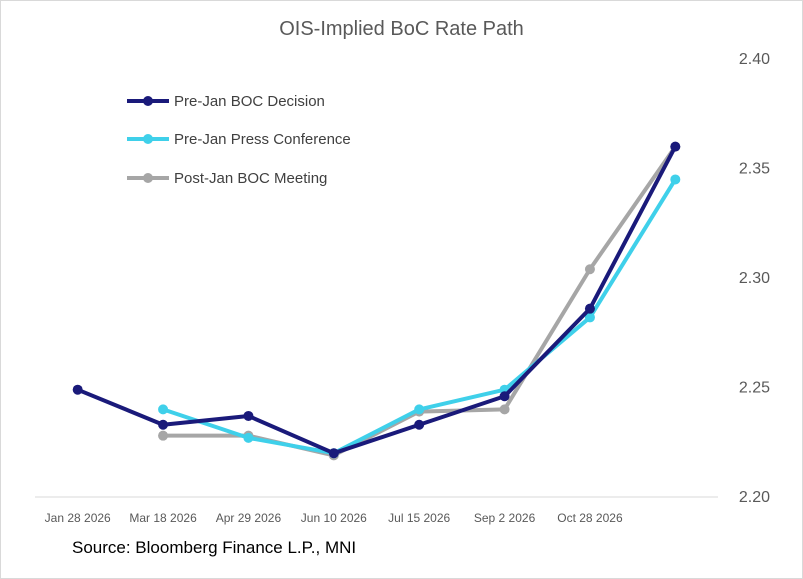 This screenshot has width=803, height=579. Describe the element at coordinates (419, 518) in the screenshot. I see `x-tick-label: Jul 15 2026` at that location.